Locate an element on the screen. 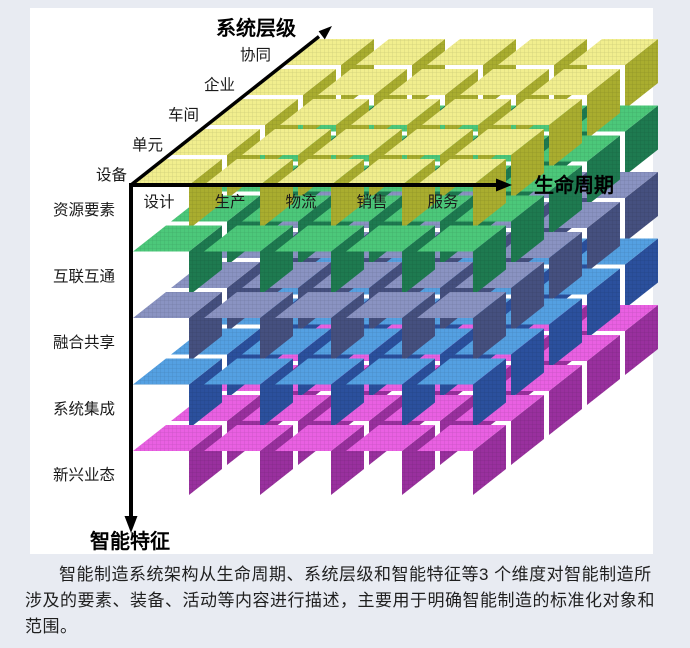 The height and width of the screenshot is (648, 690). system-level-item-2: 车间 is located at coordinates (183, 115).